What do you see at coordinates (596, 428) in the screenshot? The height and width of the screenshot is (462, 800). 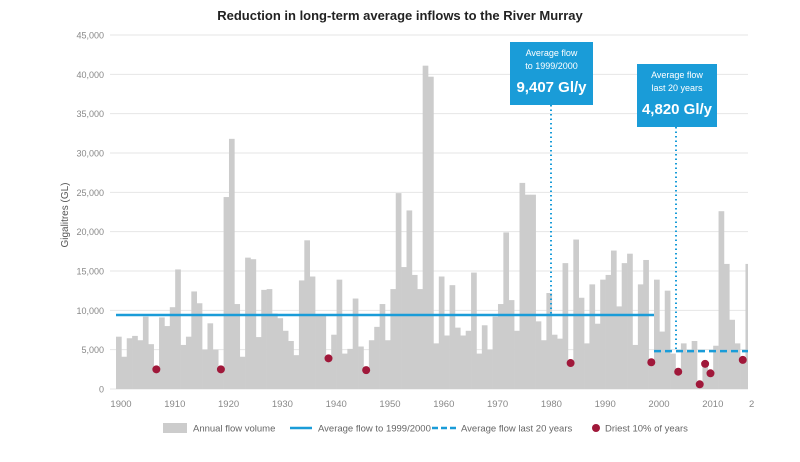 I see `legend-swatch-dot` at bounding box center [596, 428].